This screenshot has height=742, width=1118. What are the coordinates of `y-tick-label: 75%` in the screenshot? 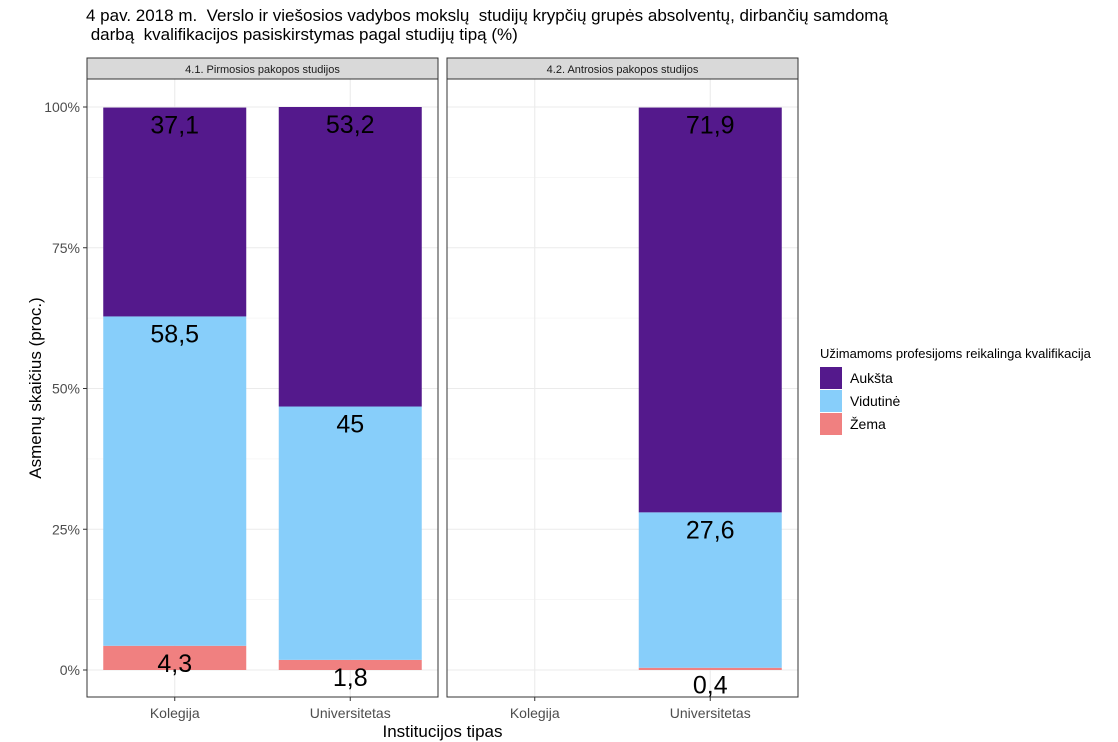 It's located at (66, 248).